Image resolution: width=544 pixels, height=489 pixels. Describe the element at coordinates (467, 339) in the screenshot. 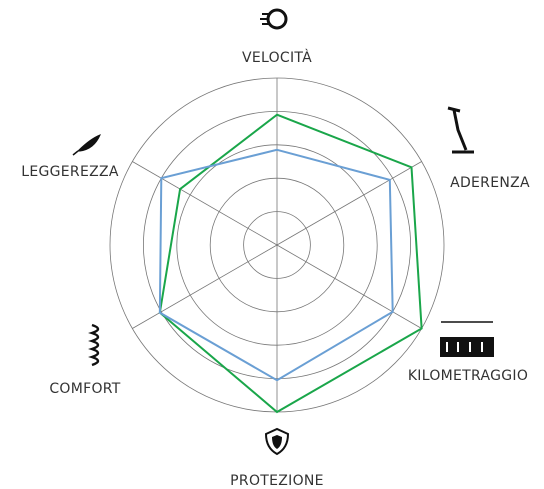

I see `km-icon` at that location.